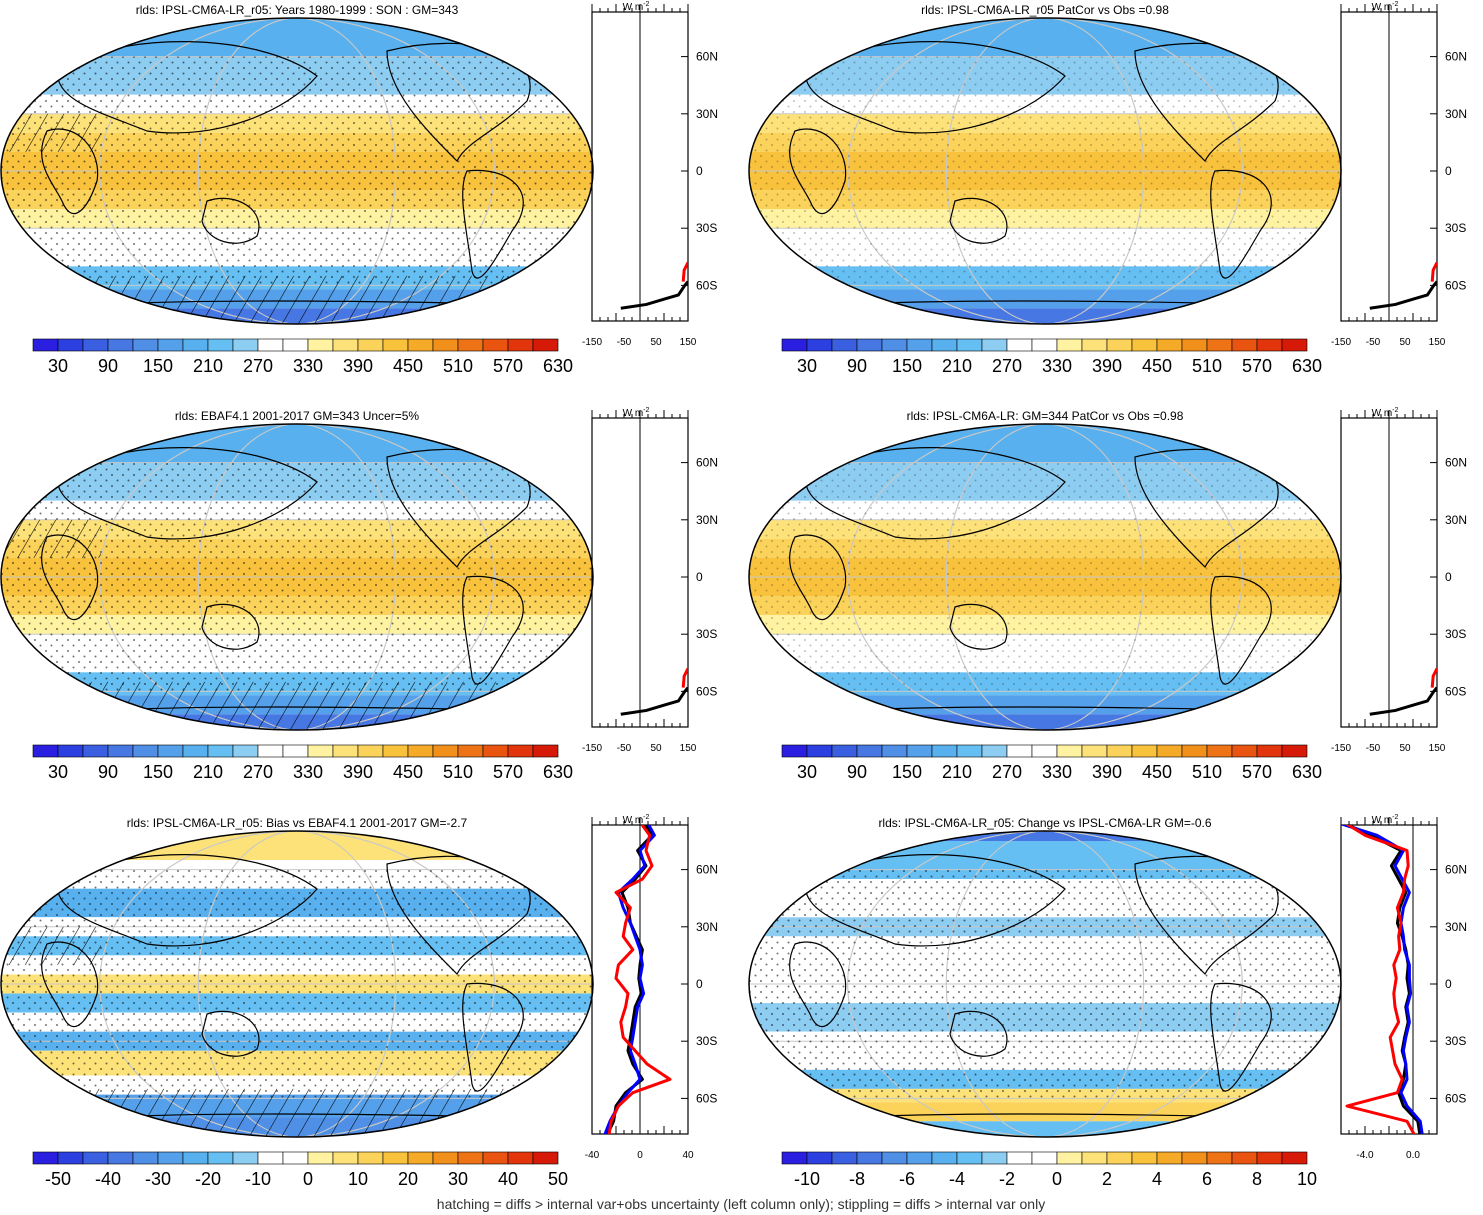 Image resolution: width=1483 pixels, height=1215 pixels. Describe the element at coordinates (1437, 342) in the screenshot. I see `zonal-x-tick-label: 150` at that location.